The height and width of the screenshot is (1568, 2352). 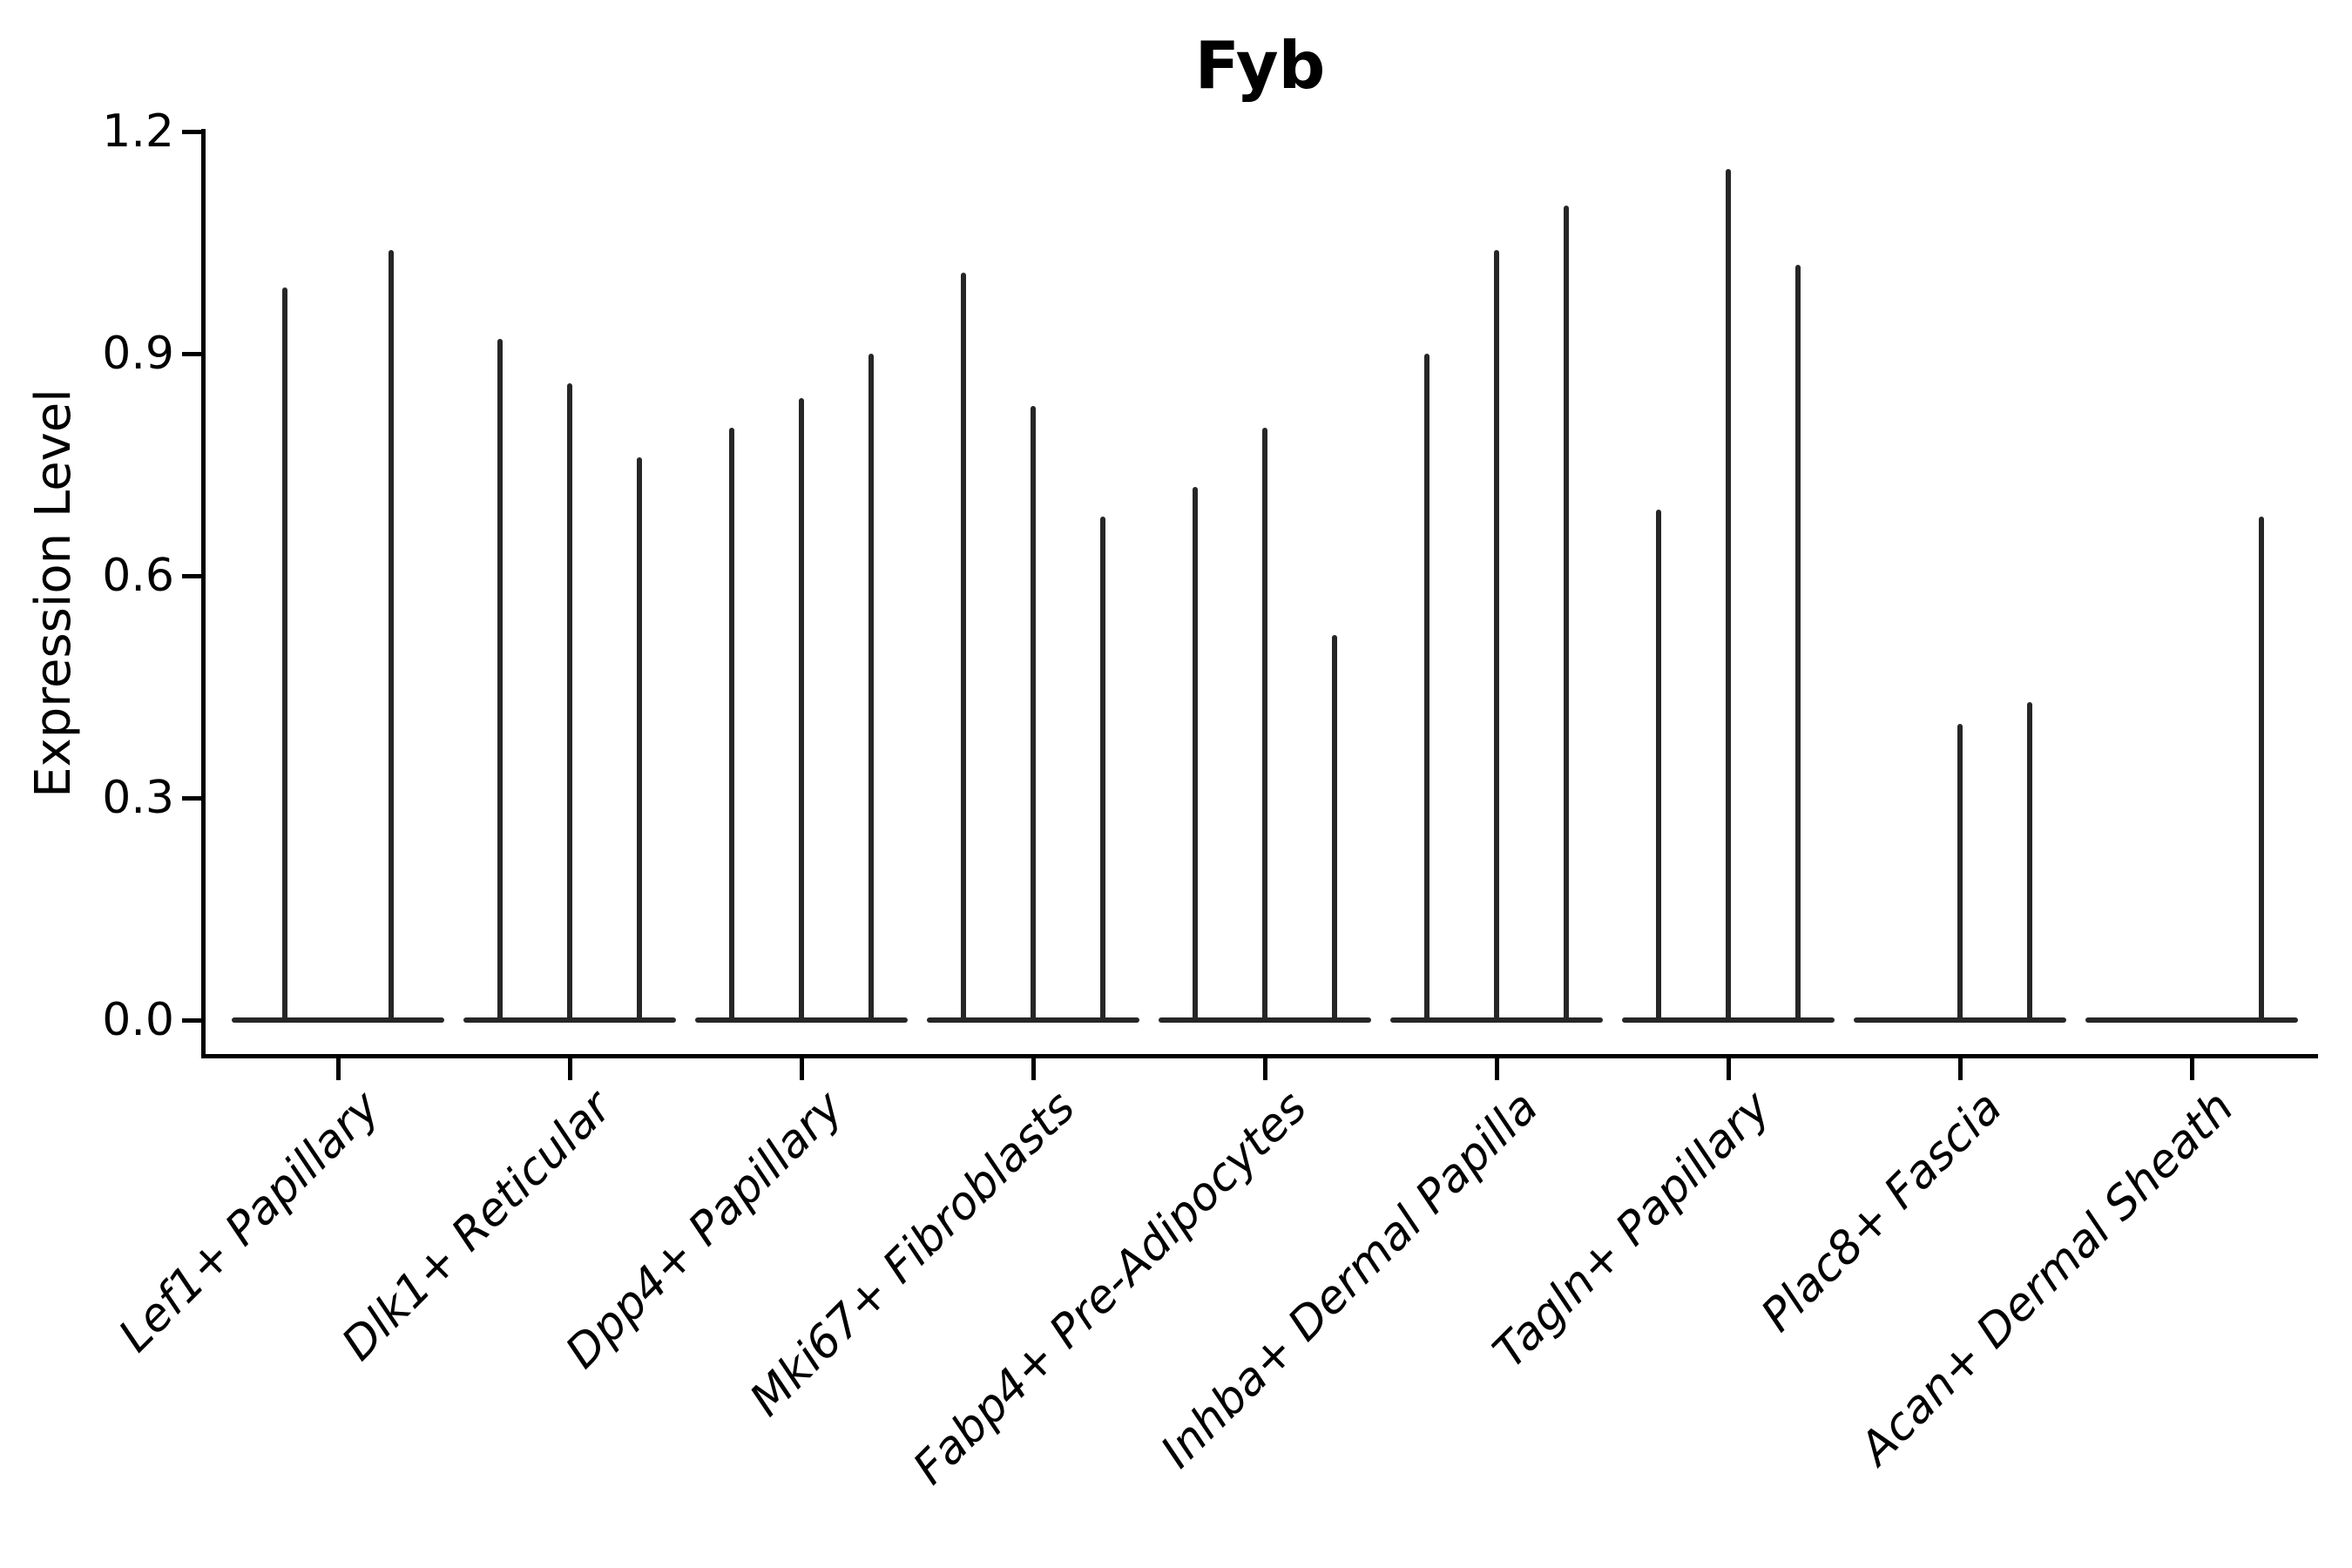 I want to click on chart-title: Fyb, so click(x=1260, y=66).